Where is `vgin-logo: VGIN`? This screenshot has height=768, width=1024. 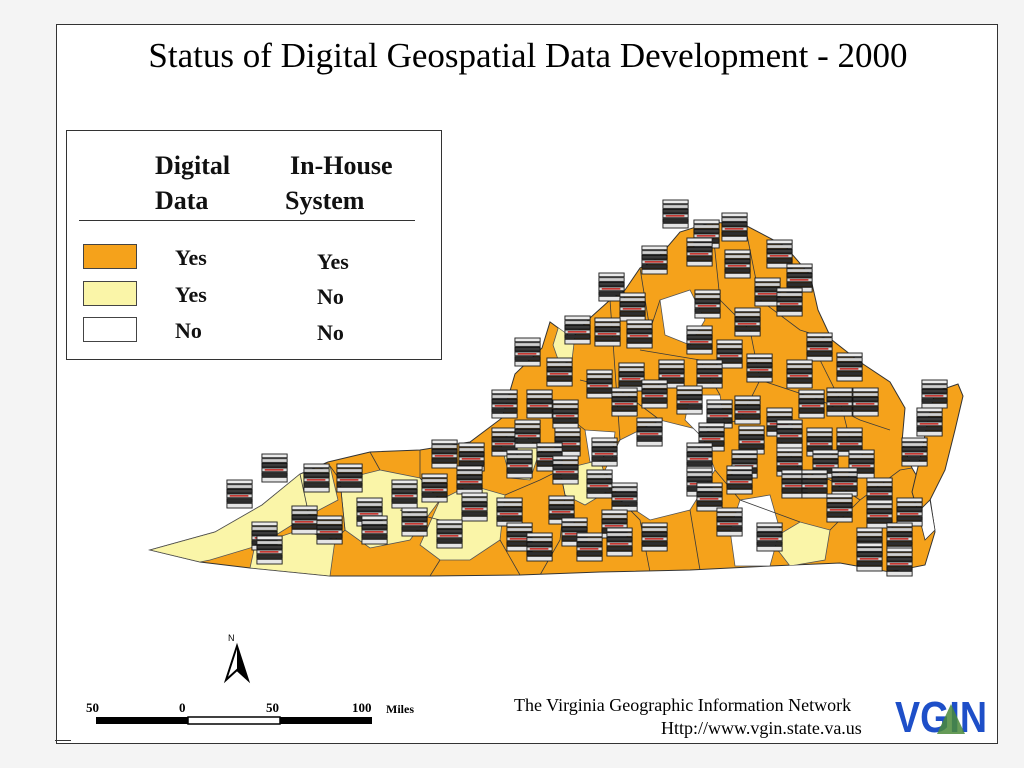
vgin-logo: VGIN is located at coordinates (941, 714).